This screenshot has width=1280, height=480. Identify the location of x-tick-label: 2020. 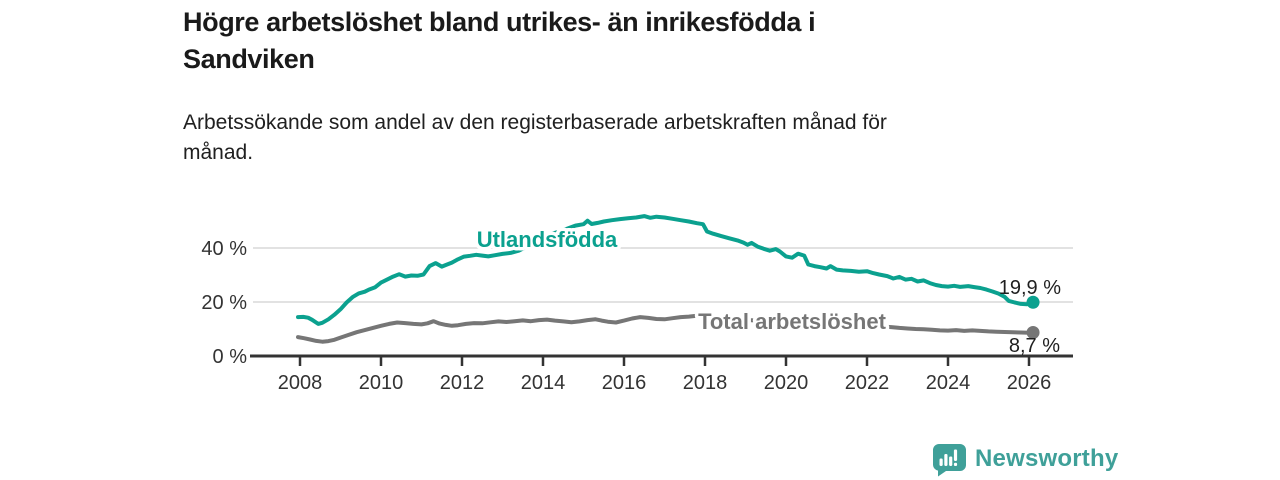
(786, 383).